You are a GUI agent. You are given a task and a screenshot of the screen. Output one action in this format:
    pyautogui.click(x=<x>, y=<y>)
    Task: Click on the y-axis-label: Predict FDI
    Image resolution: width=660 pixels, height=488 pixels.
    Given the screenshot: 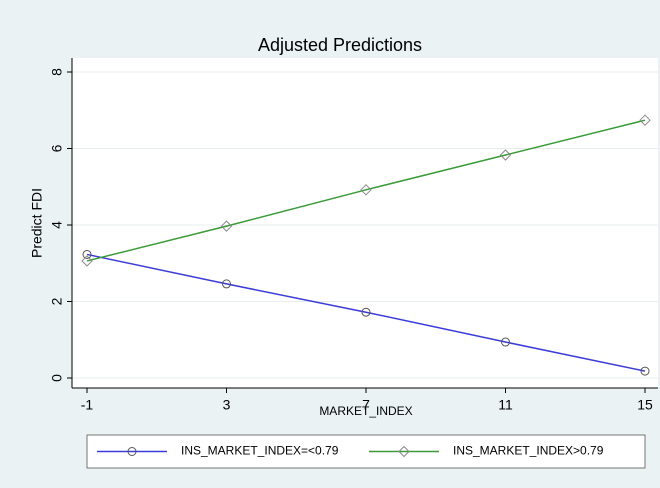 What is the action you would take?
    pyautogui.click(x=37, y=223)
    